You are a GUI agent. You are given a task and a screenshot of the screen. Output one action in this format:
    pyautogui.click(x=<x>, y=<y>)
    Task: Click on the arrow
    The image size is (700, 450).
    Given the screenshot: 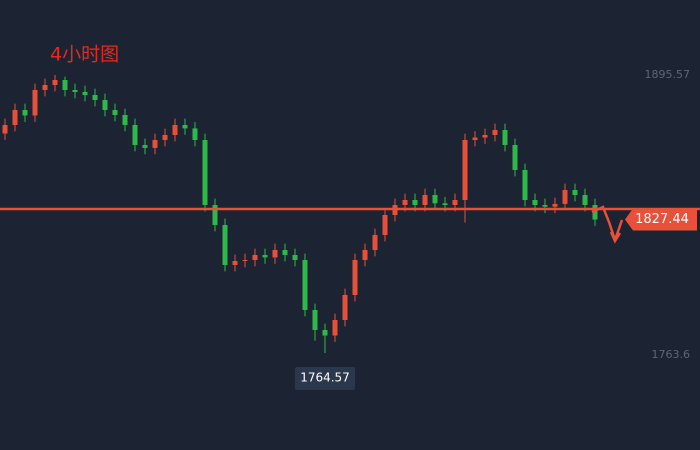 What is the action you would take?
    pyautogui.click(x=607, y=224)
    